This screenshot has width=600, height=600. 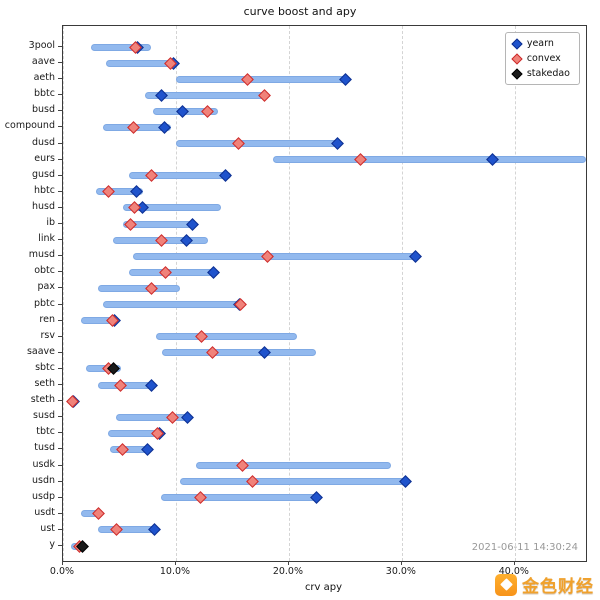 What do you see at coordinates (247, 79) in the screenshot?
I see `convex-marker-aeth` at bounding box center [247, 79].